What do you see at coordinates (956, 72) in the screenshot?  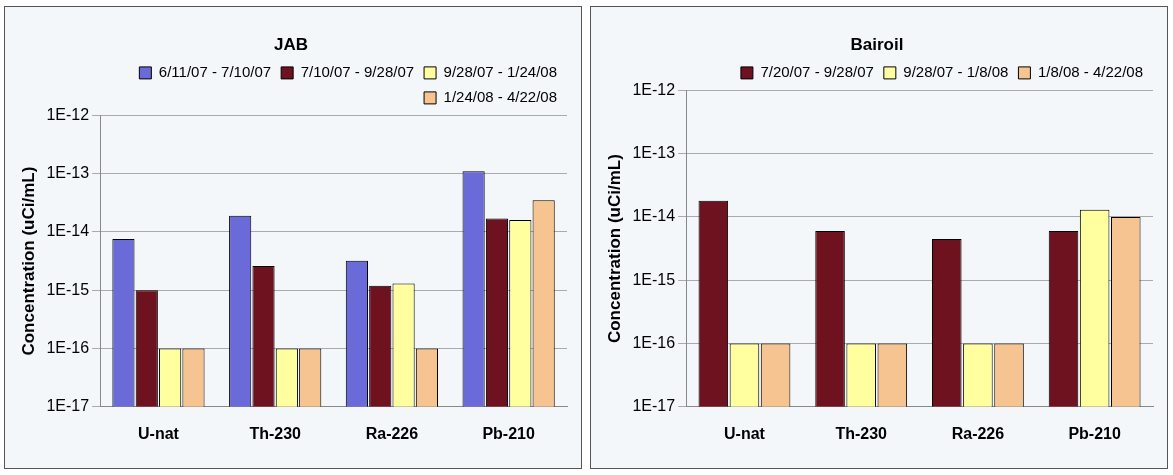 I see `legend-label: 9/28/07 - 1/8/08` at bounding box center [956, 72].